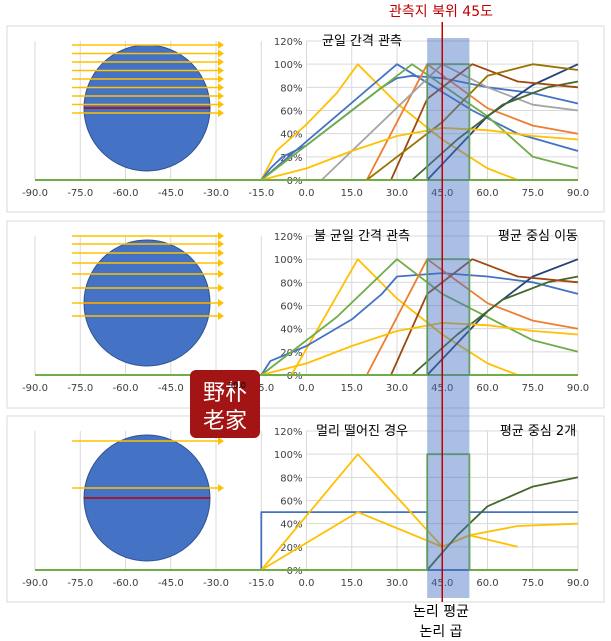 Image resolution: width=611 pixels, height=641 pixels. Describe the element at coordinates (538, 236) in the screenshot. I see `panel-subtitle: 평균 중심 이동` at that location.